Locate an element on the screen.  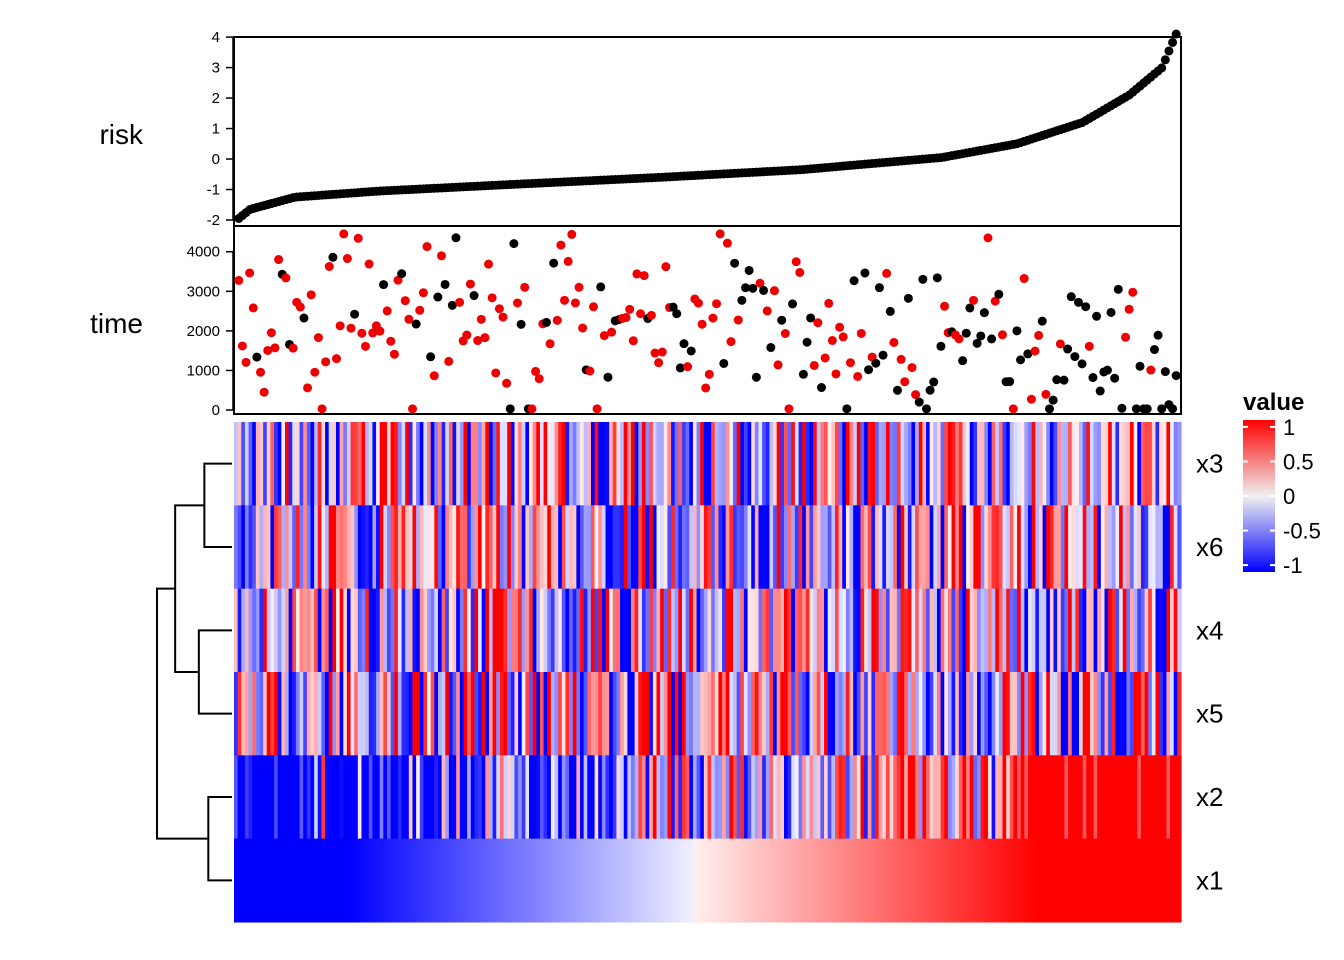
dendrogram-branch is located at coordinates (189, 588).